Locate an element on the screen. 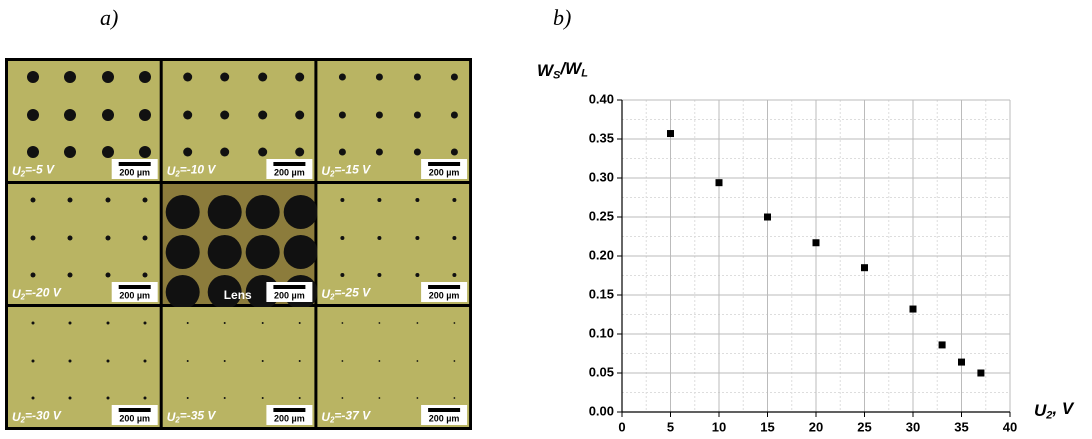 The image size is (1092, 439). micrograph-label: U2=-15 V is located at coordinates (346, 170).